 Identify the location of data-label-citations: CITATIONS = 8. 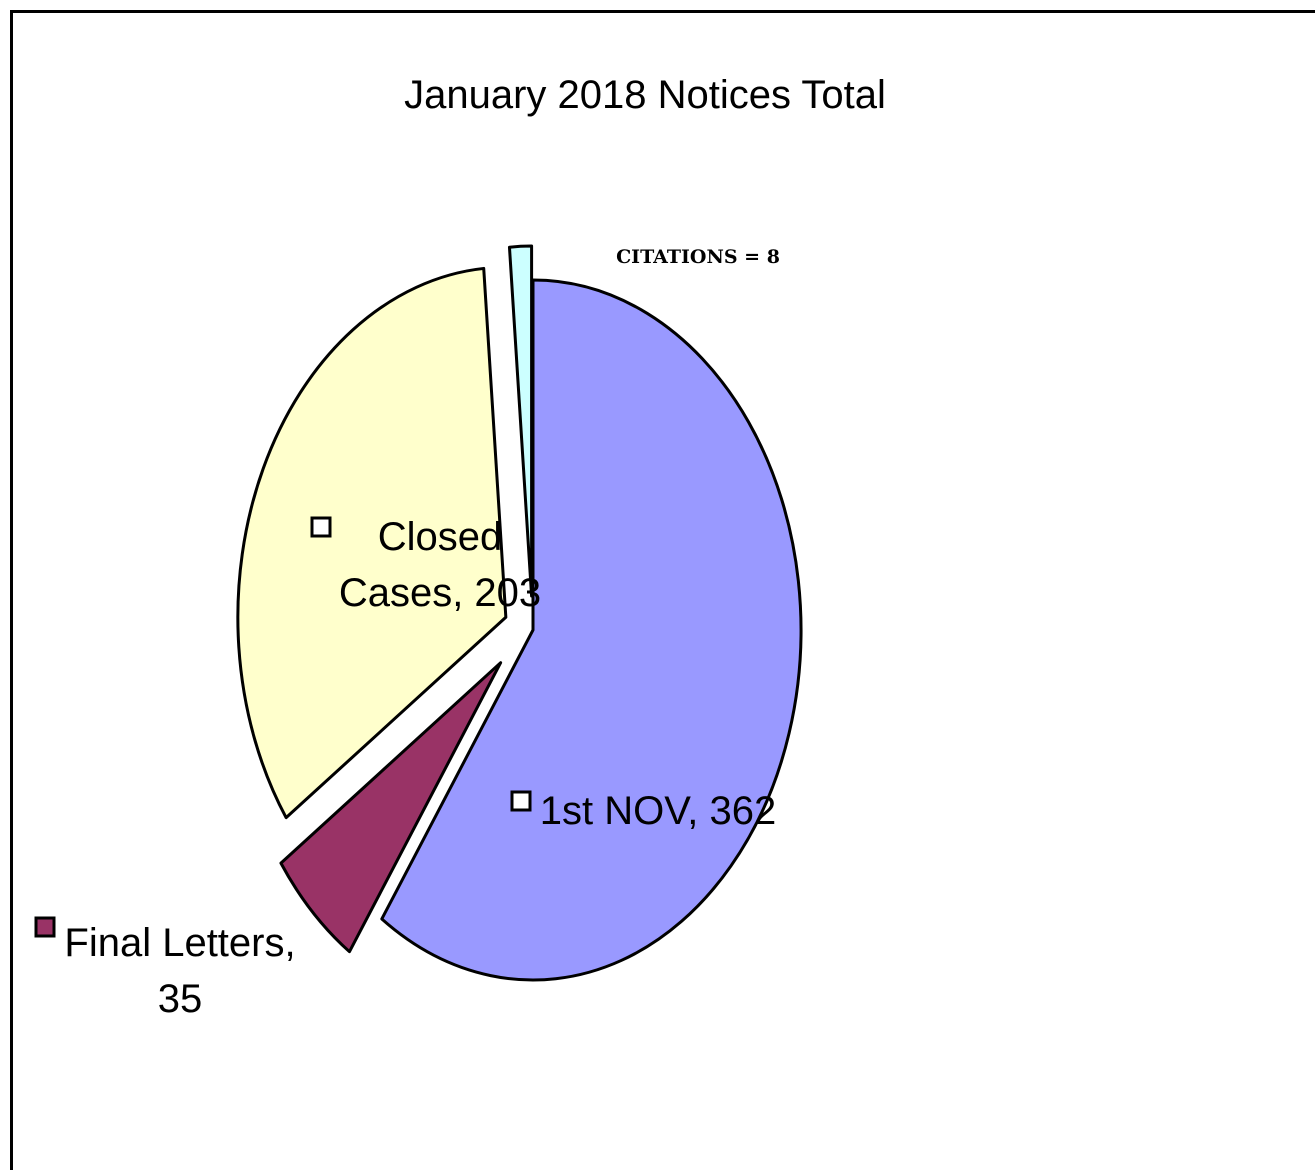
(698, 257).